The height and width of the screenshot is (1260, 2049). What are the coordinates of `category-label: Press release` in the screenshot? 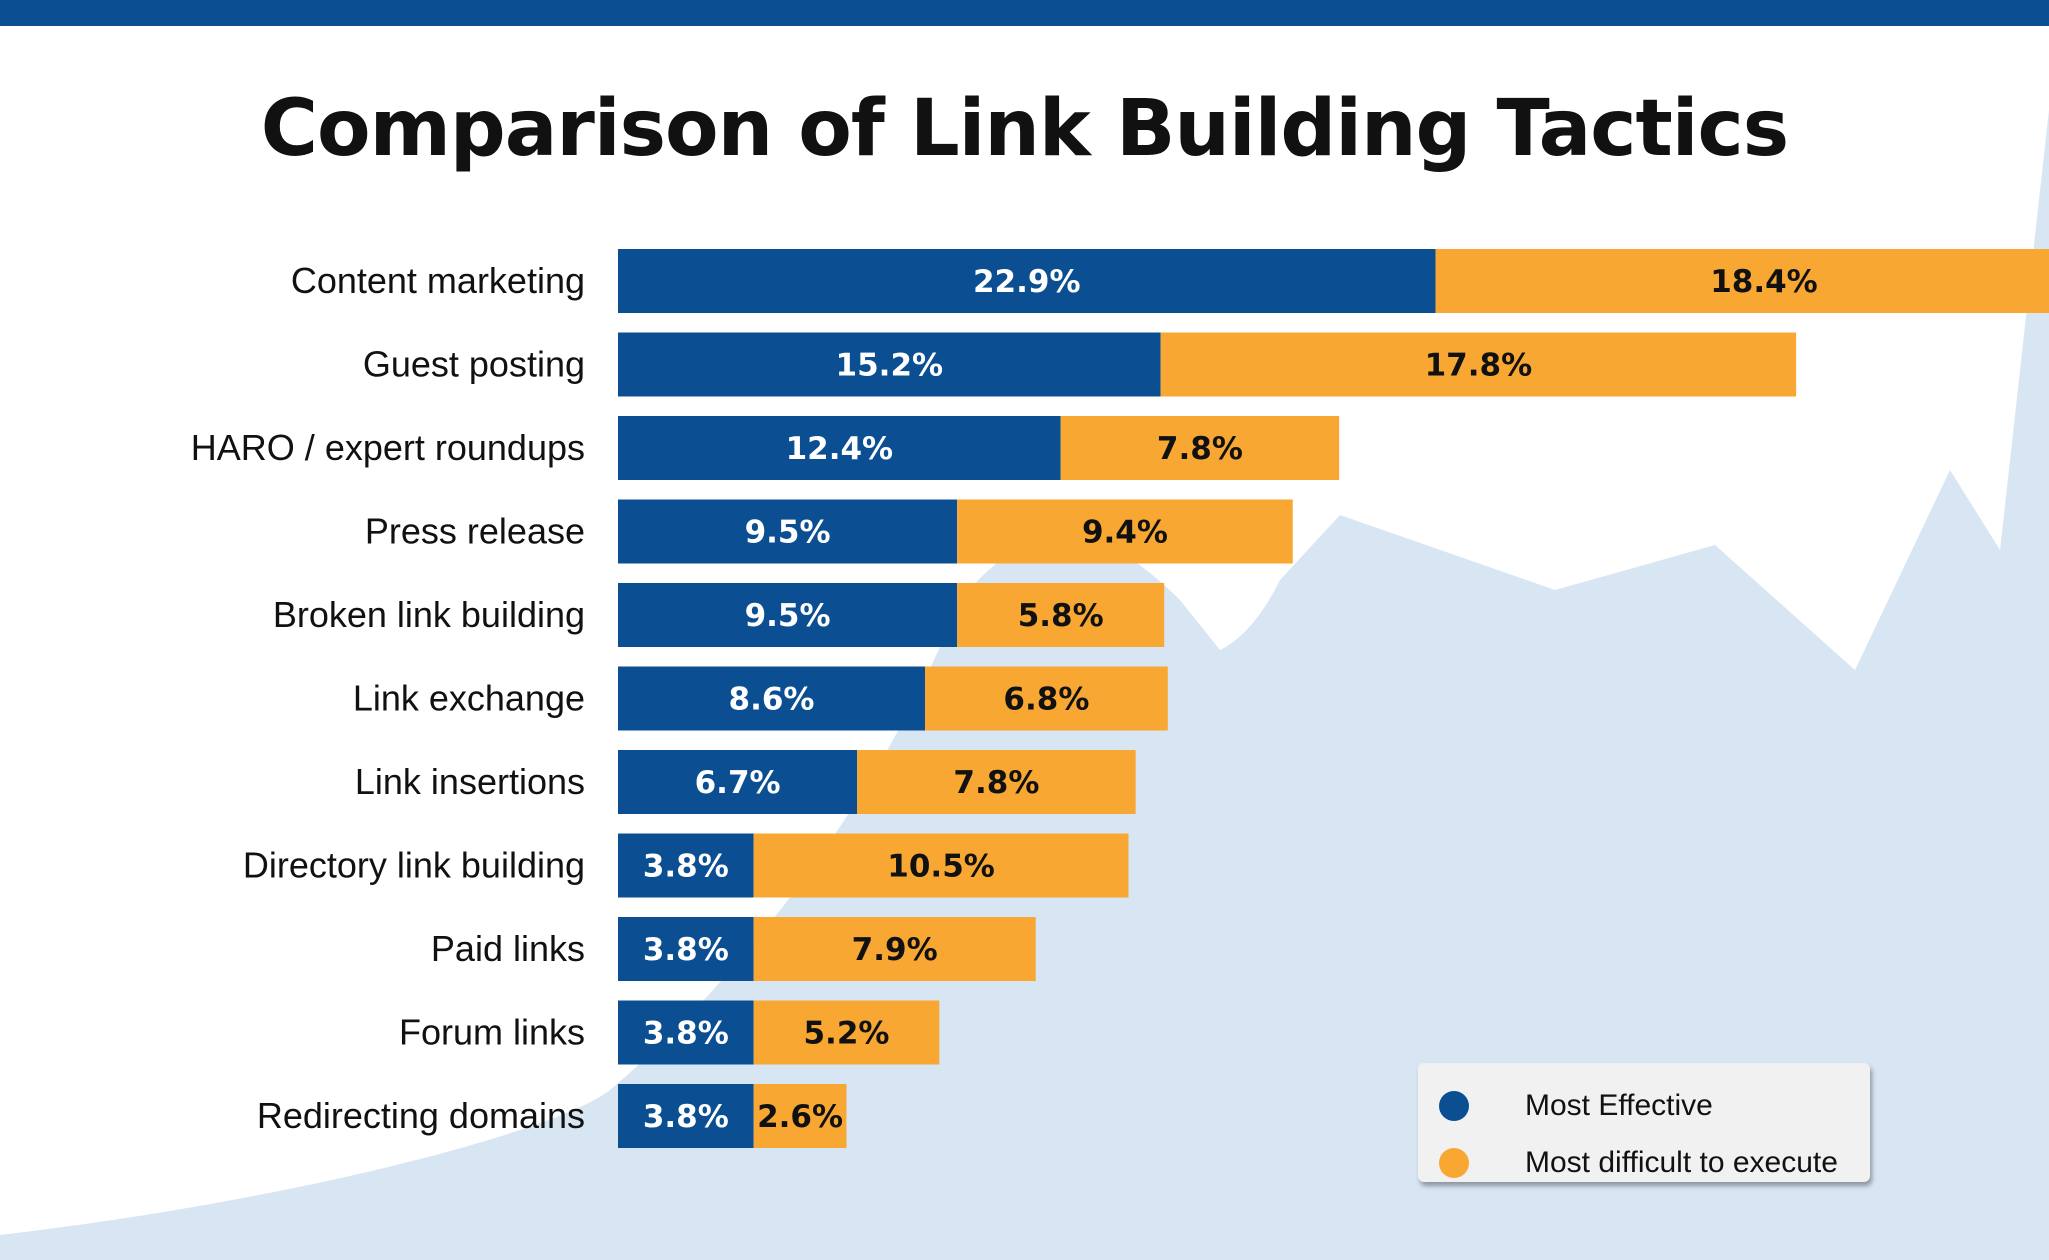 It's located at (475, 531).